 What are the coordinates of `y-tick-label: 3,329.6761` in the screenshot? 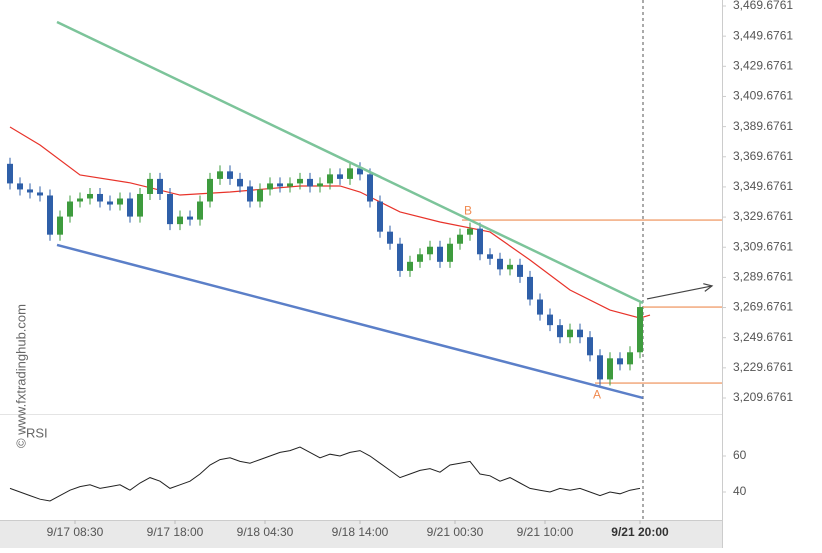 It's located at (763, 216).